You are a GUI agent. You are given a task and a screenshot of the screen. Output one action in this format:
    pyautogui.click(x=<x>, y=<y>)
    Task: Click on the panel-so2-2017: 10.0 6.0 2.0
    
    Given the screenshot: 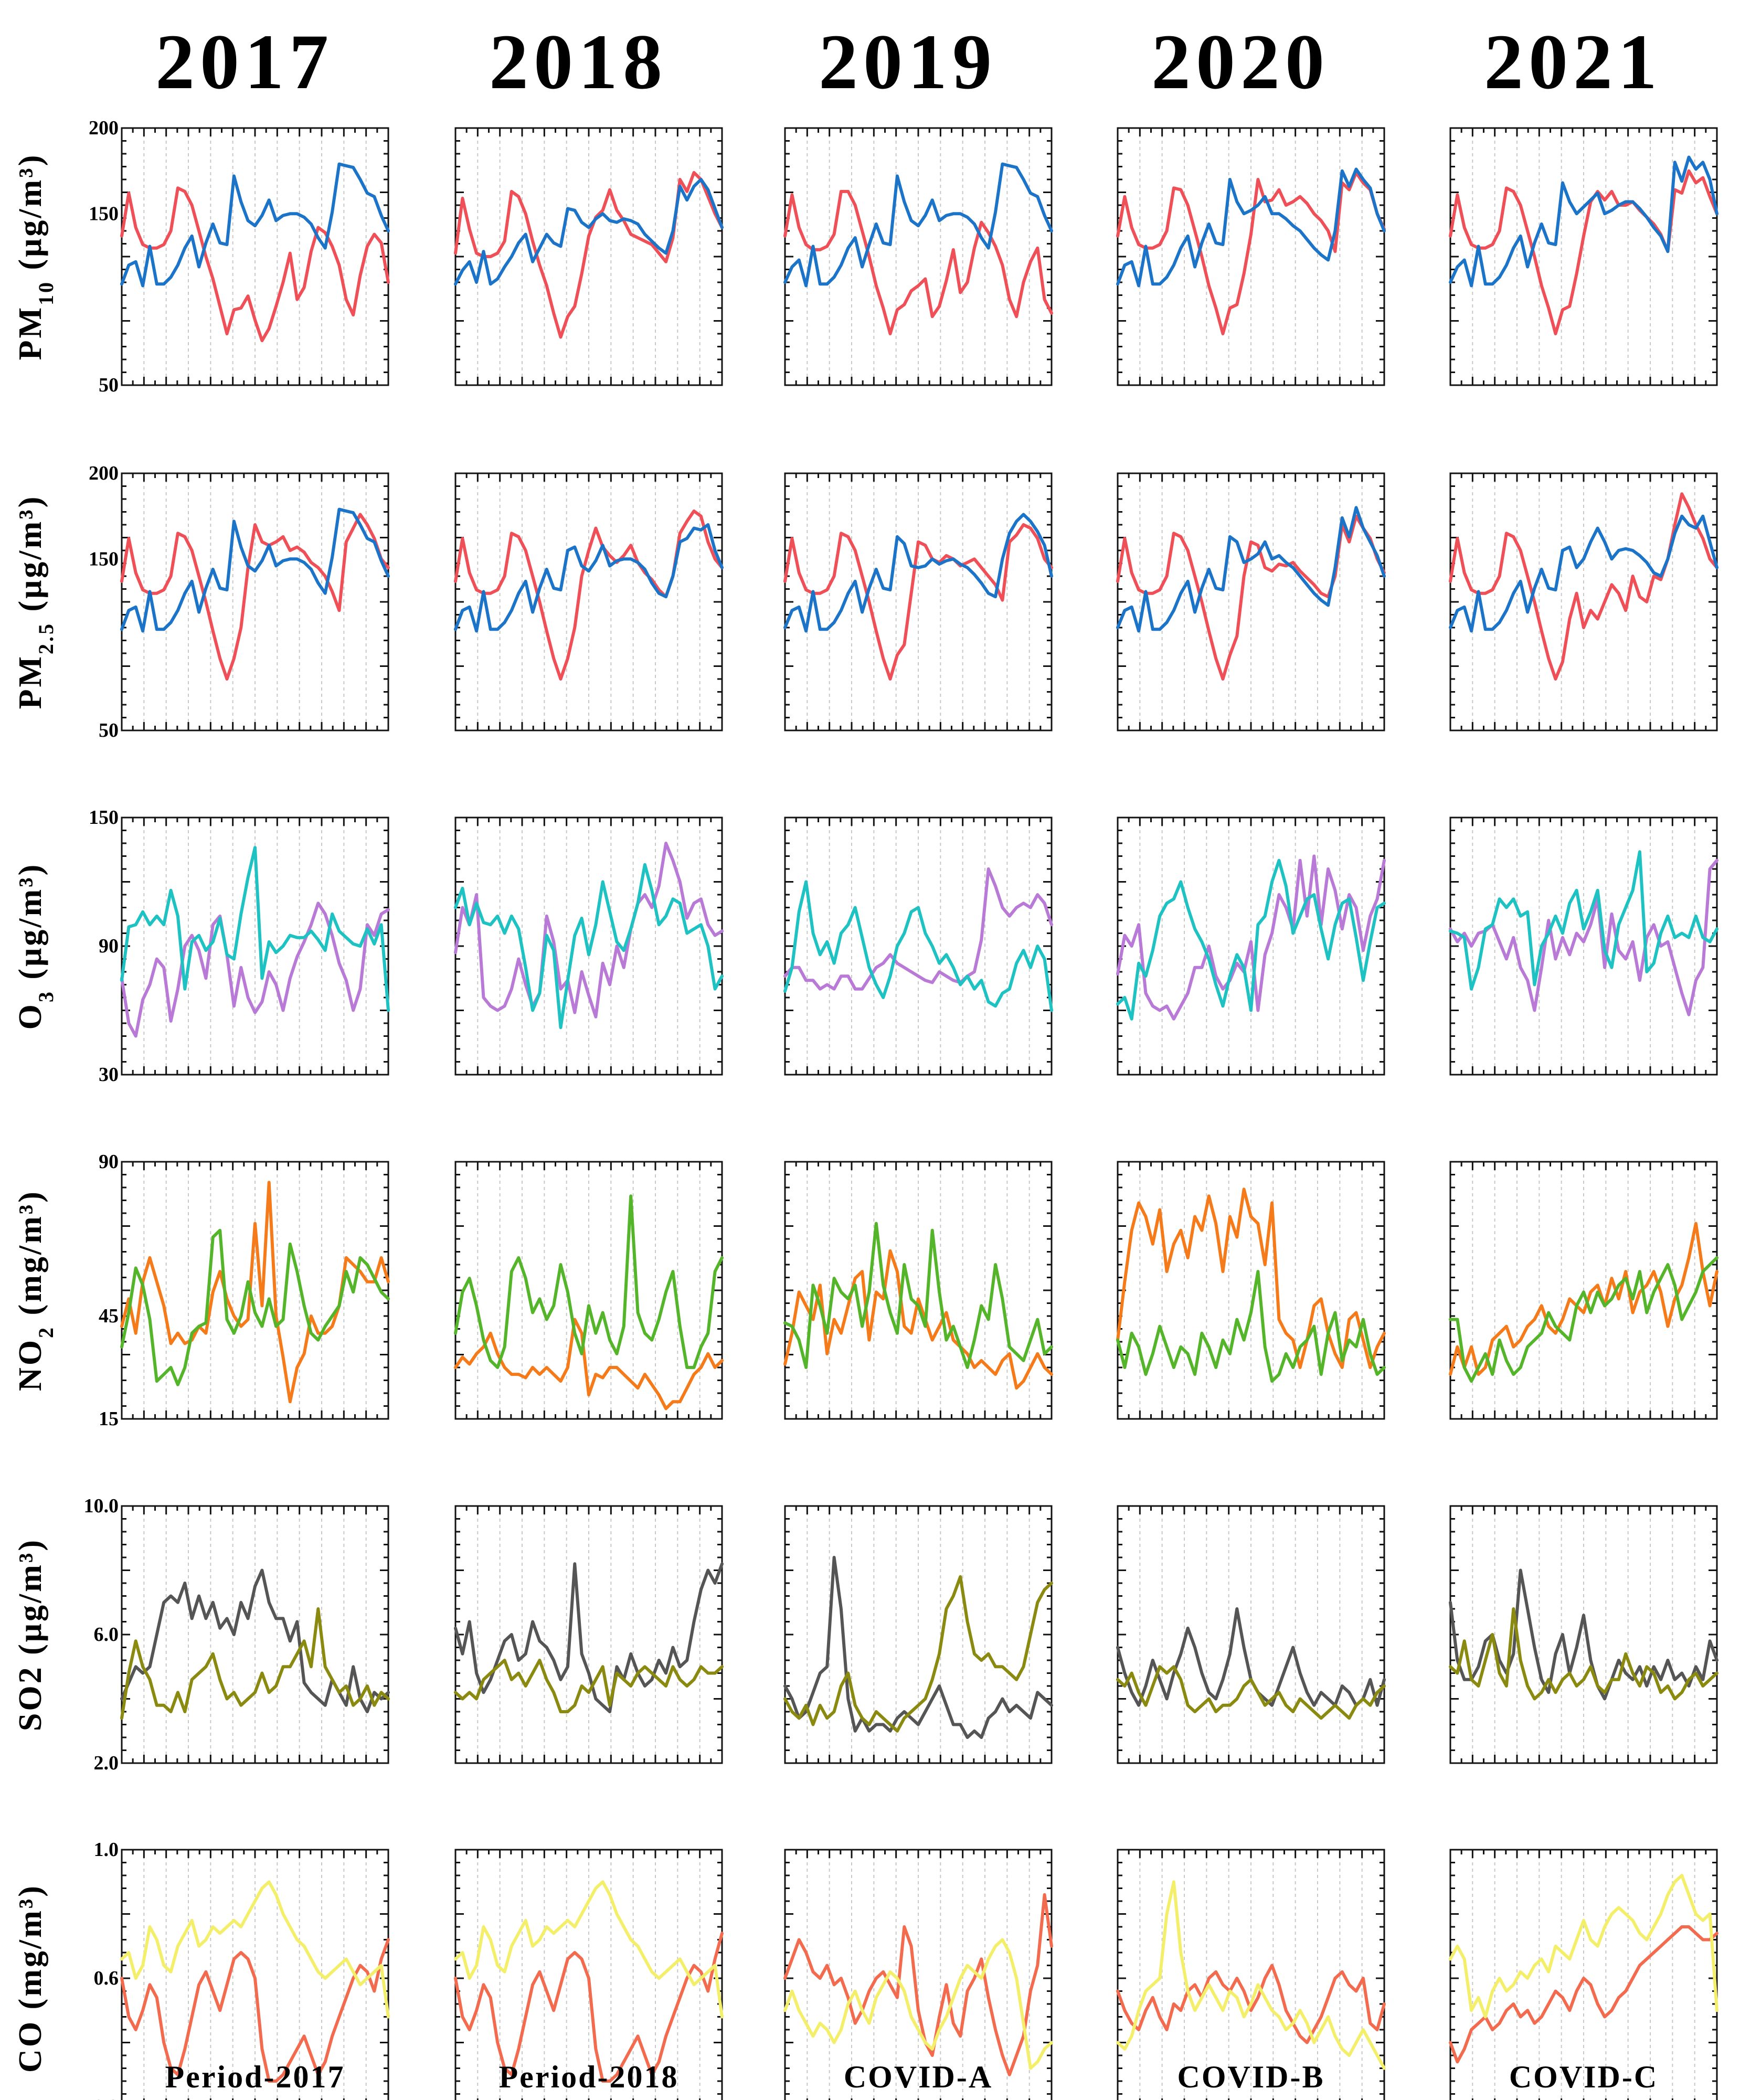 What is the action you would take?
    pyautogui.click(x=237, y=1634)
    